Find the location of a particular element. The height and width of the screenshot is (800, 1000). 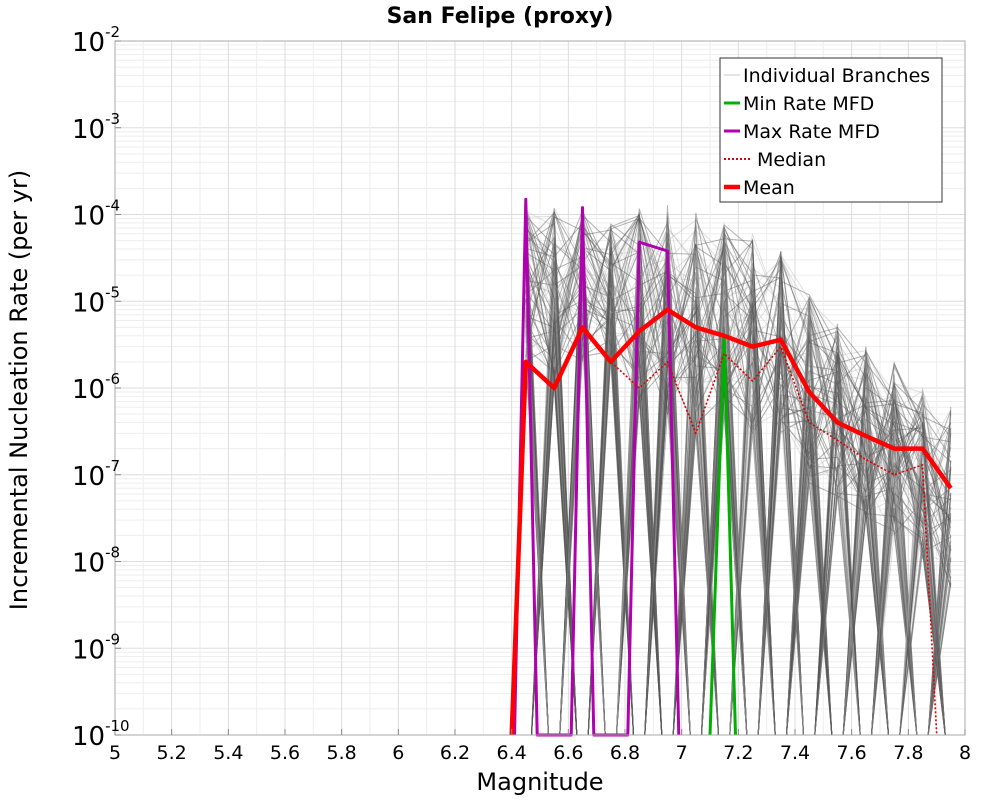

legend-item-max-rate-mfd: Max Rate MFD is located at coordinates (802, 132).